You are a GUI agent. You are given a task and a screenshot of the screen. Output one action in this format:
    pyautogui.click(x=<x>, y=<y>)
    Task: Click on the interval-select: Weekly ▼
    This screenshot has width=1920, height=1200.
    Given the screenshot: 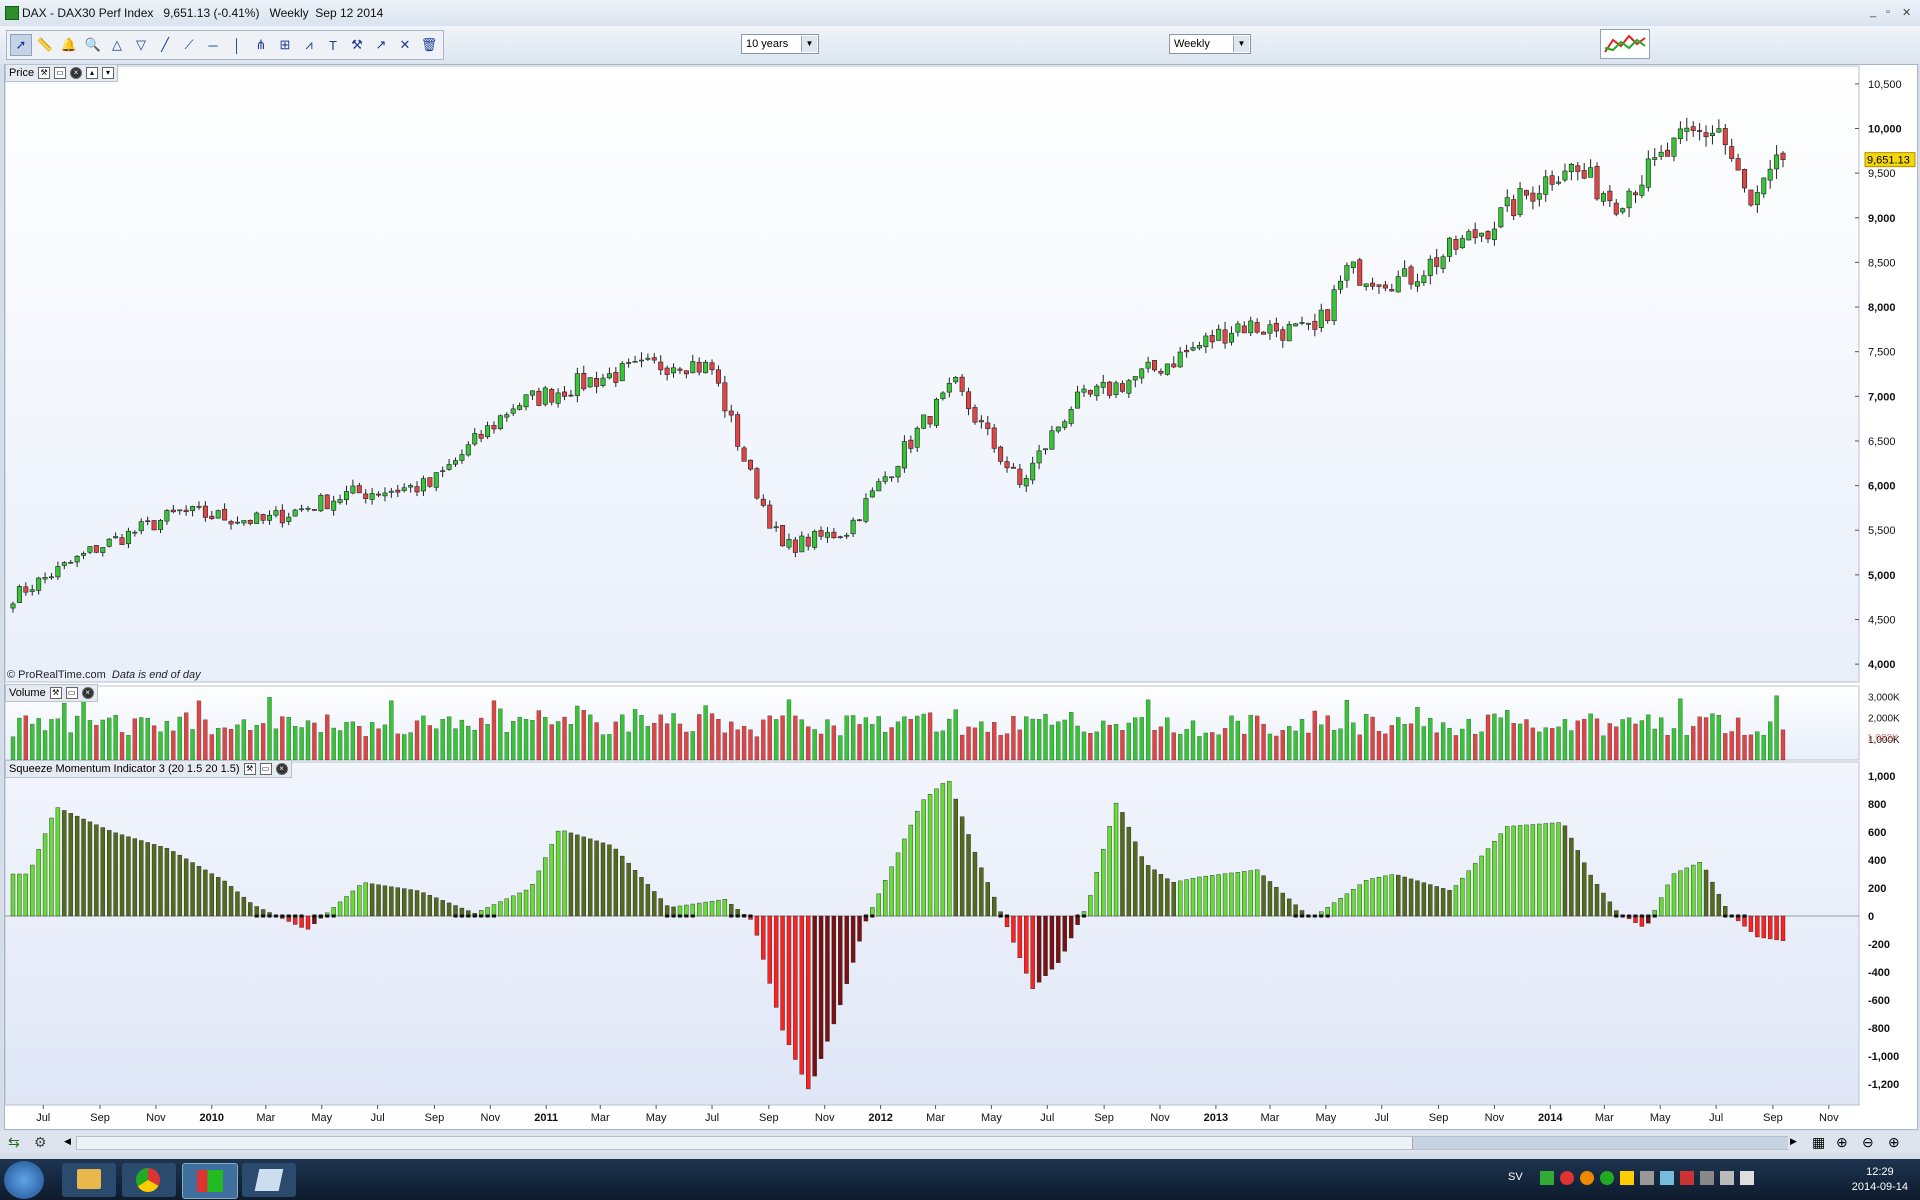 What is the action you would take?
    pyautogui.click(x=1210, y=44)
    